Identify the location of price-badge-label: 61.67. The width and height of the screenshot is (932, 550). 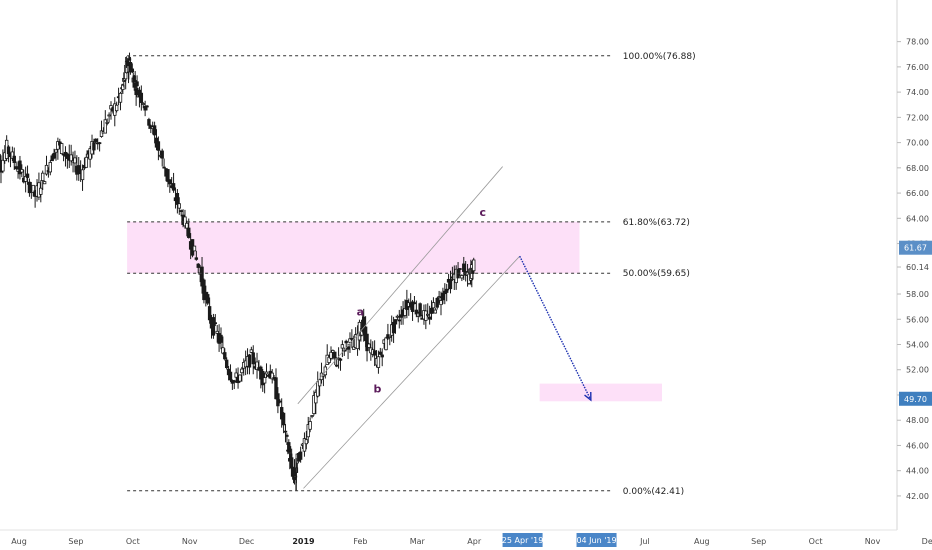
(915, 248).